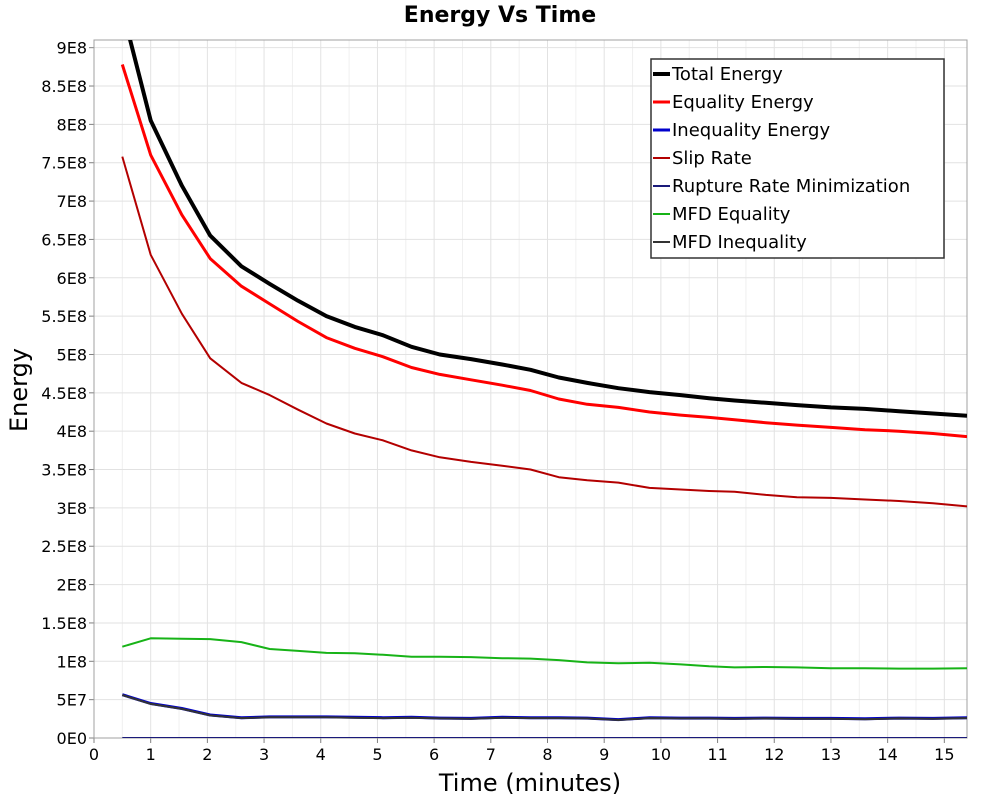  Describe the element at coordinates (72, 508) in the screenshot. I see `y-tick-label: 3E8` at that location.